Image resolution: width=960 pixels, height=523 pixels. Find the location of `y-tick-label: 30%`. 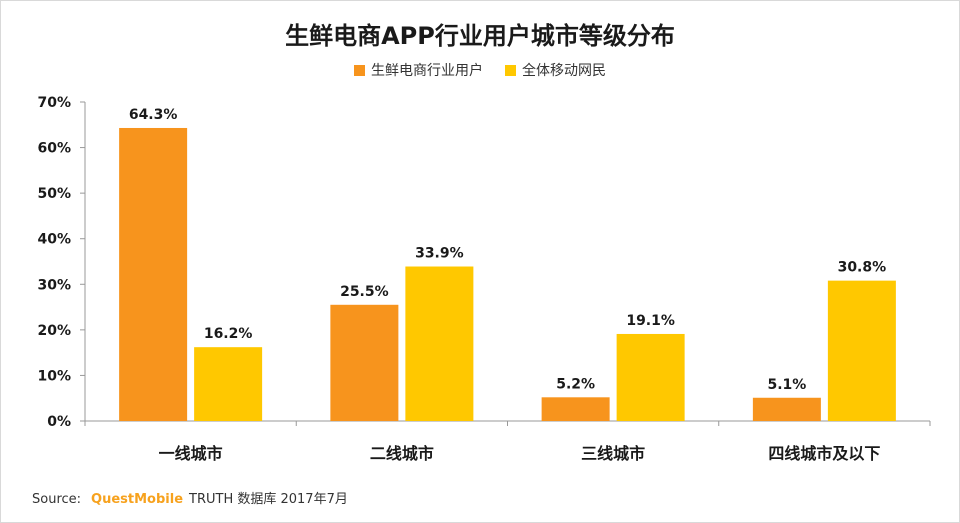

y-tick-label: 30% is located at coordinates (54, 285).